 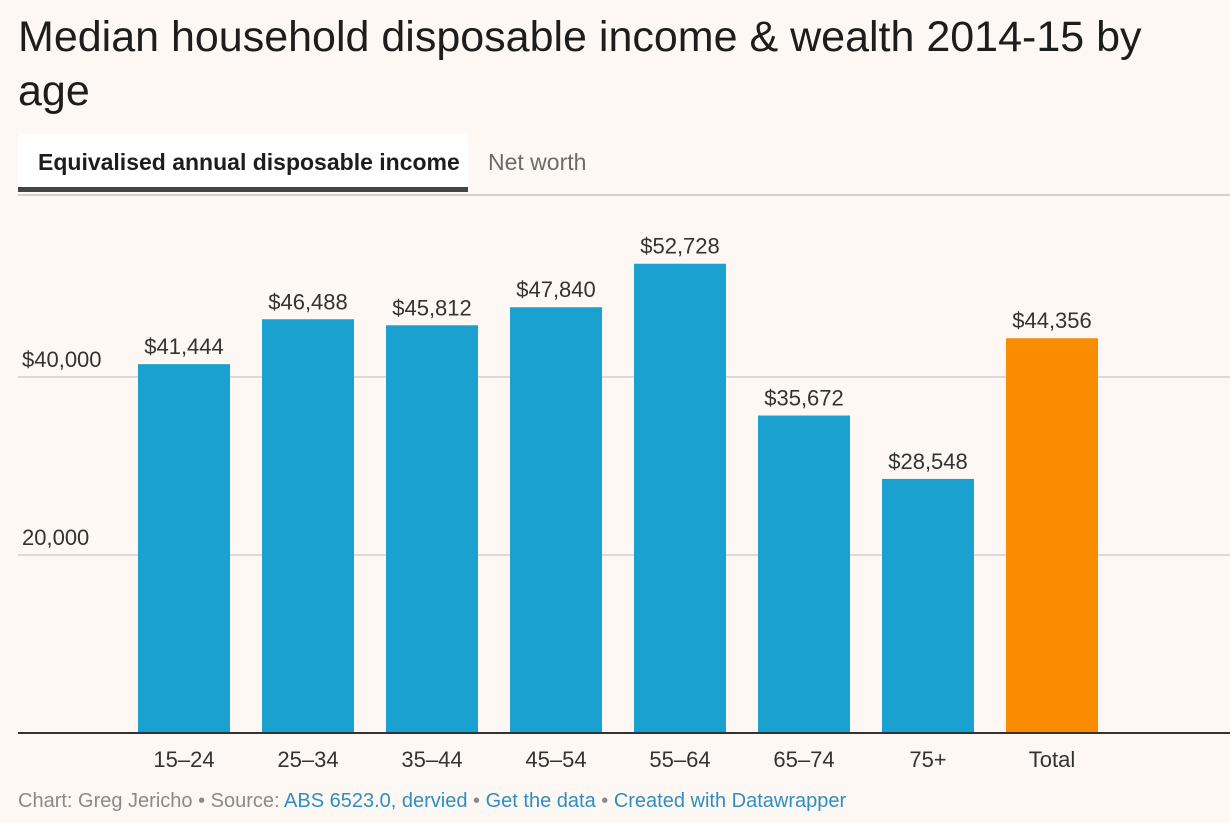 I want to click on value-label: $28,548, so click(x=928, y=461).